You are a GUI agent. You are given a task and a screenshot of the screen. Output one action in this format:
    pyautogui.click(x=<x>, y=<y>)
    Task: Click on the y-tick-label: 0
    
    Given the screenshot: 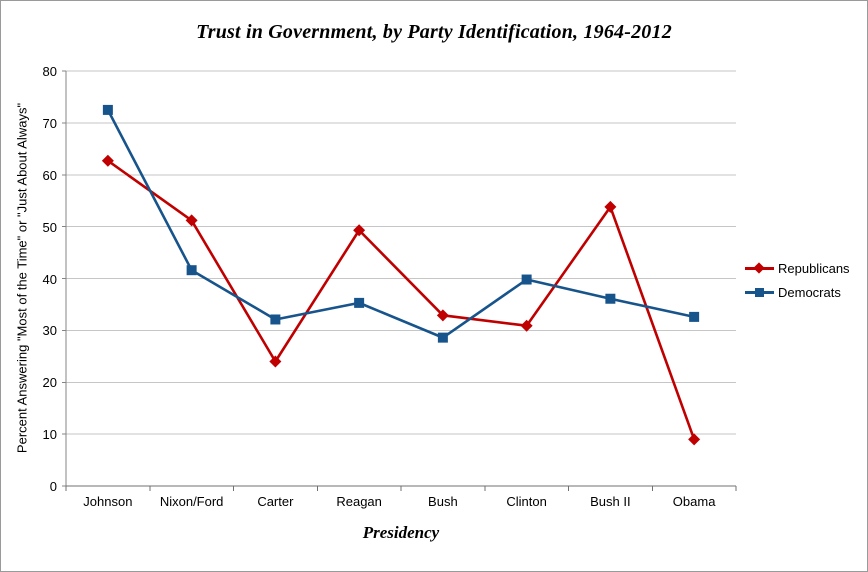 What is the action you would take?
    pyautogui.click(x=53, y=486)
    